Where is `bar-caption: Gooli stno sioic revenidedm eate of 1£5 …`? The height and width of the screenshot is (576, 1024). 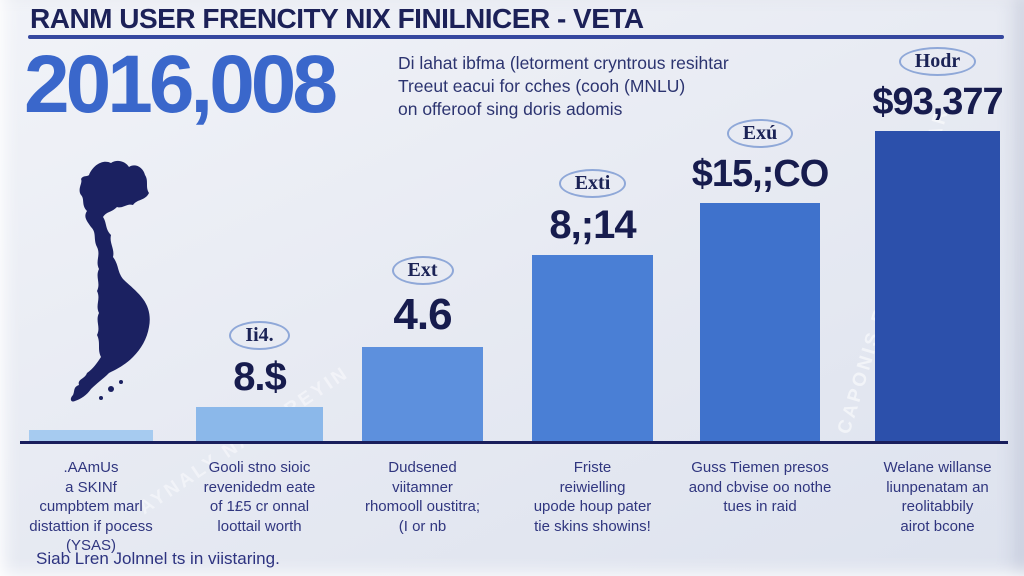 bar-caption: Gooli stno sioic revenidedm eate of 1£5 … is located at coordinates (259, 497).